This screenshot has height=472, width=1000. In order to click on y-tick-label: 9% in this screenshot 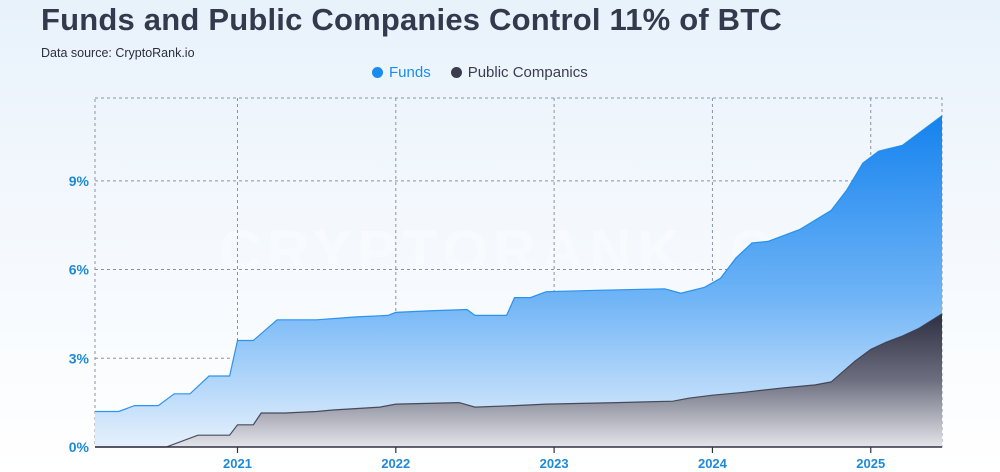, I will do `click(79, 181)`.